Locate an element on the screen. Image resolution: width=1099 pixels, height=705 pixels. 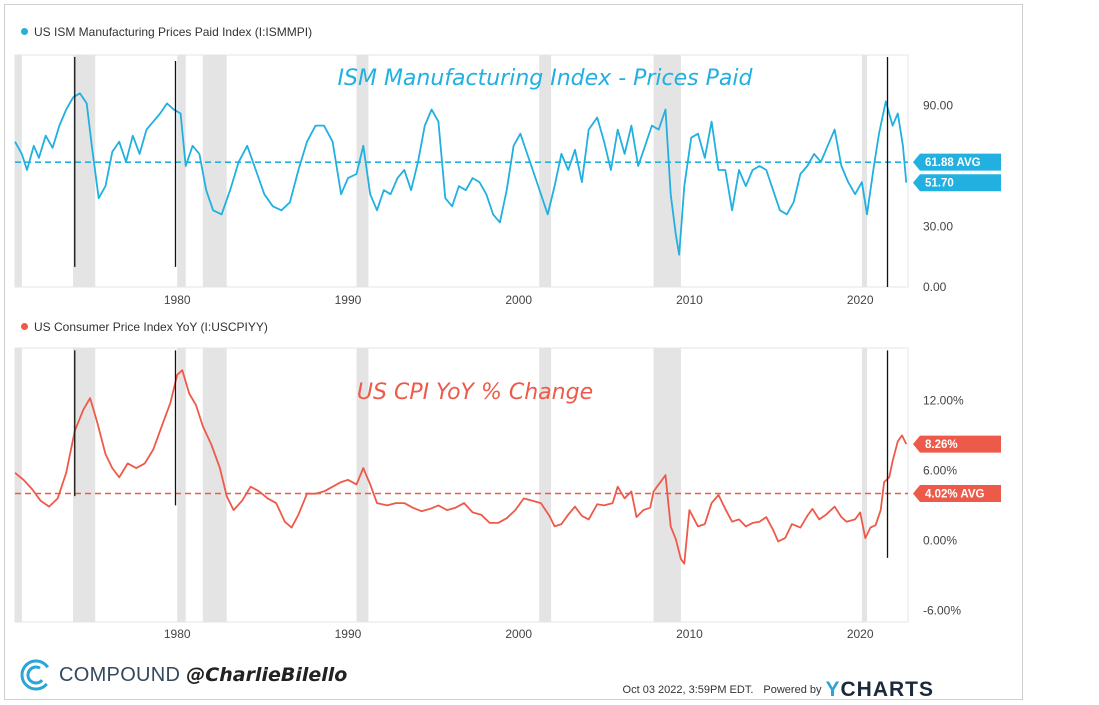
ism-chart-title: ISM Manufacturing Index - Prices Paid is located at coordinates (546, 78).